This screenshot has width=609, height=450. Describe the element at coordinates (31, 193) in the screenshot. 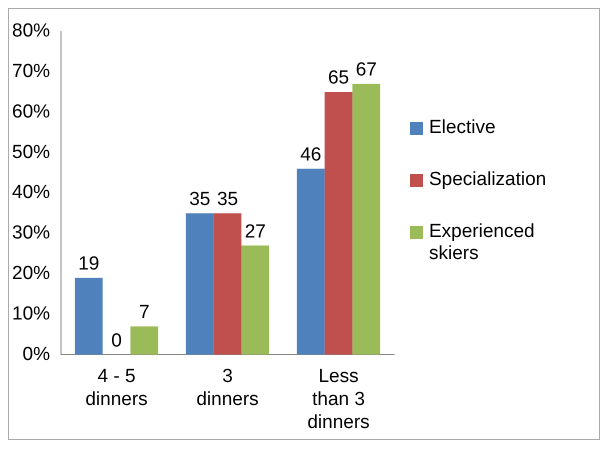

I see `y-tick-label: 40%` at that location.